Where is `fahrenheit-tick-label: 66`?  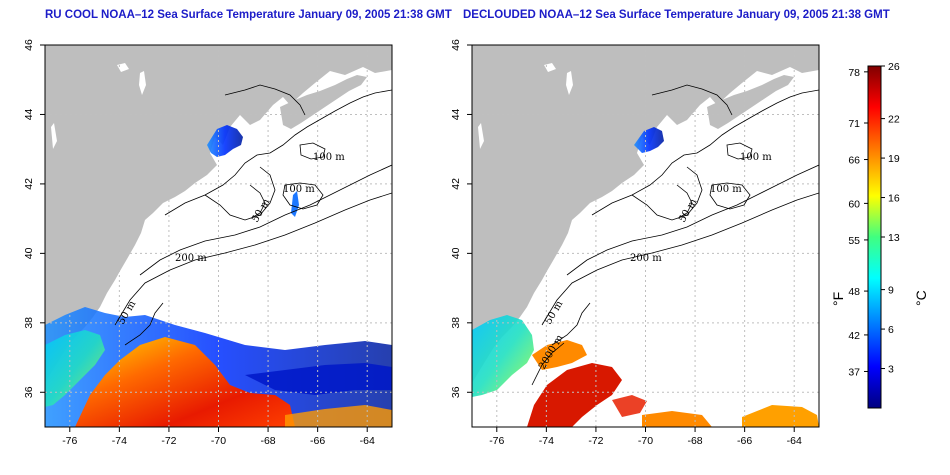 fahrenheit-tick-label: 66 is located at coordinates (854, 161).